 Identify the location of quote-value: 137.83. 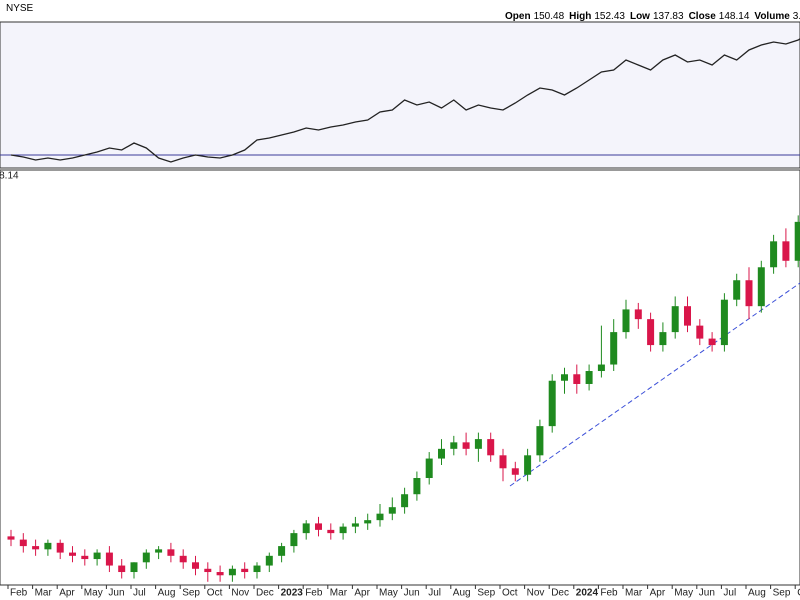
(668, 16).